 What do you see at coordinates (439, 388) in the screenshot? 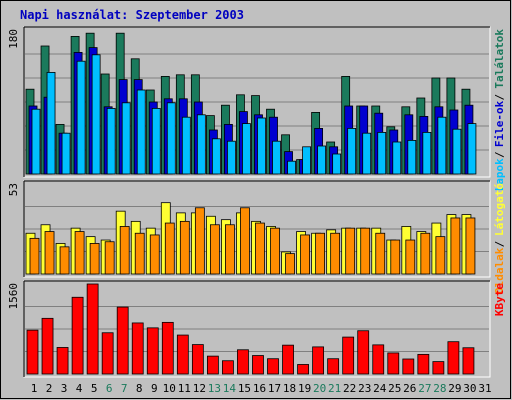
I see `x-tick-label-day-28: 28` at bounding box center [439, 388].